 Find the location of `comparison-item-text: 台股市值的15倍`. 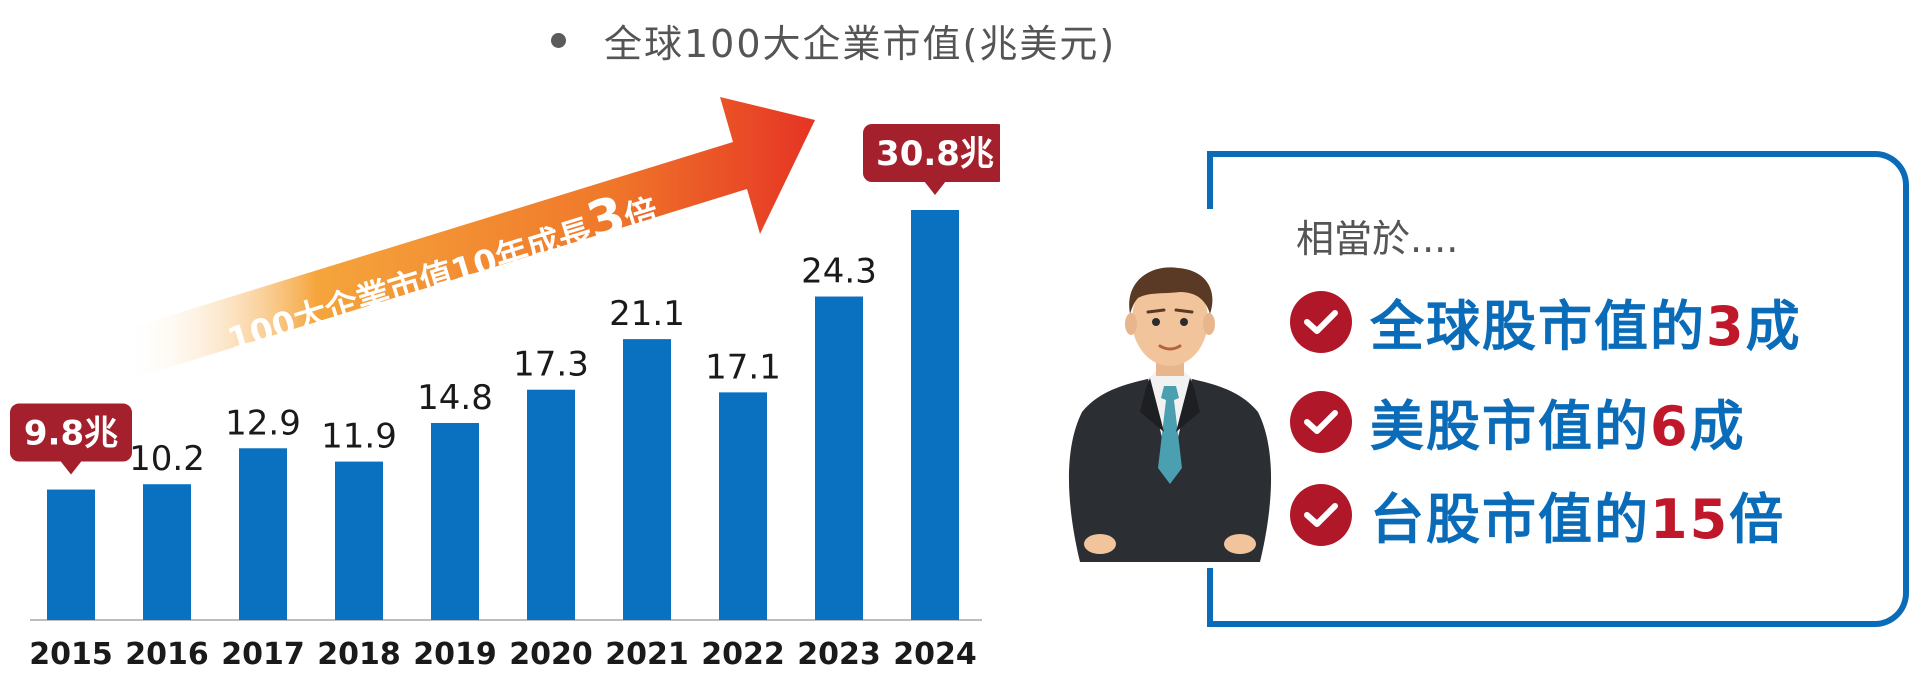

comparison-item-text: 台股市值的15倍 is located at coordinates (1578, 519).